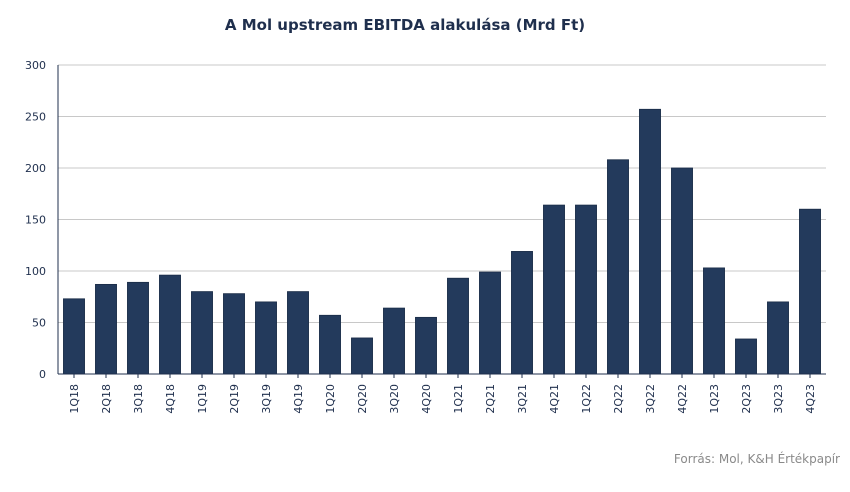 The image size is (850, 492). Describe the element at coordinates (106, 329) in the screenshot. I see `bar-2Q18` at that location.